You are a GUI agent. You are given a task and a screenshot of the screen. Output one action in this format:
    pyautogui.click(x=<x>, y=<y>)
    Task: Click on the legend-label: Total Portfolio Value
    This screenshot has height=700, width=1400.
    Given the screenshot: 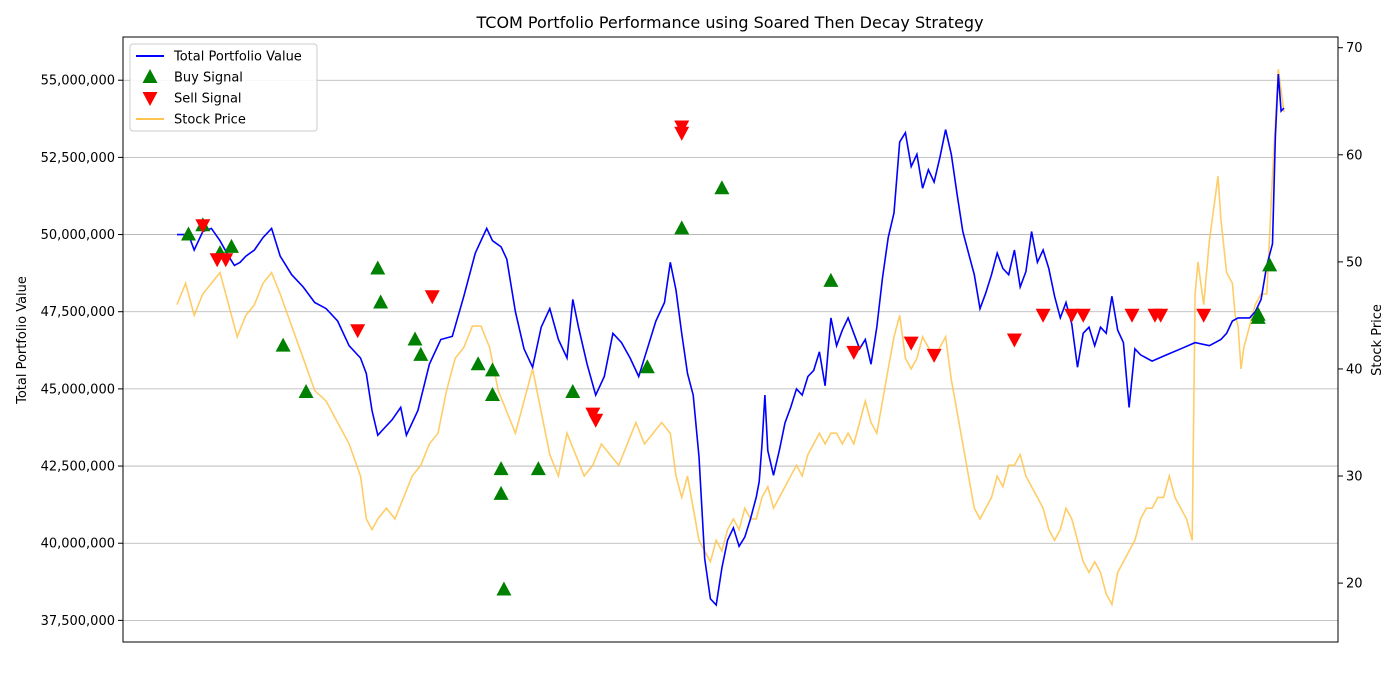 What is the action you would take?
    pyautogui.click(x=237, y=57)
    